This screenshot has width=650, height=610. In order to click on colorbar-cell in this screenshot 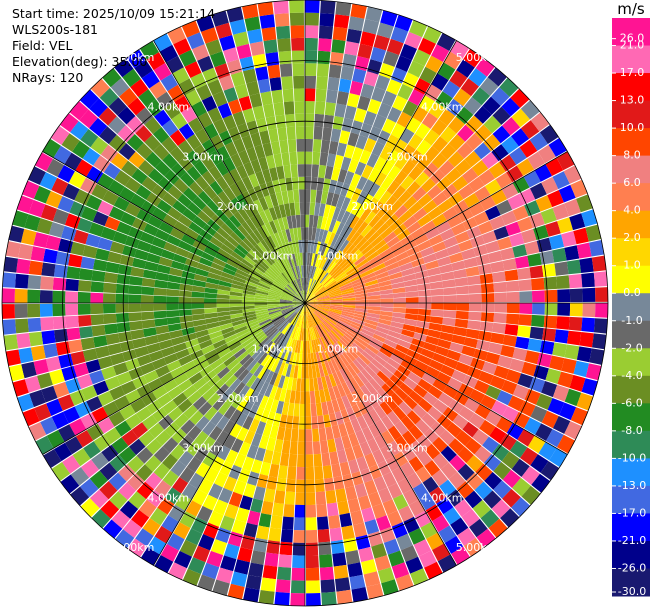, I will do `click(631, 417)`.